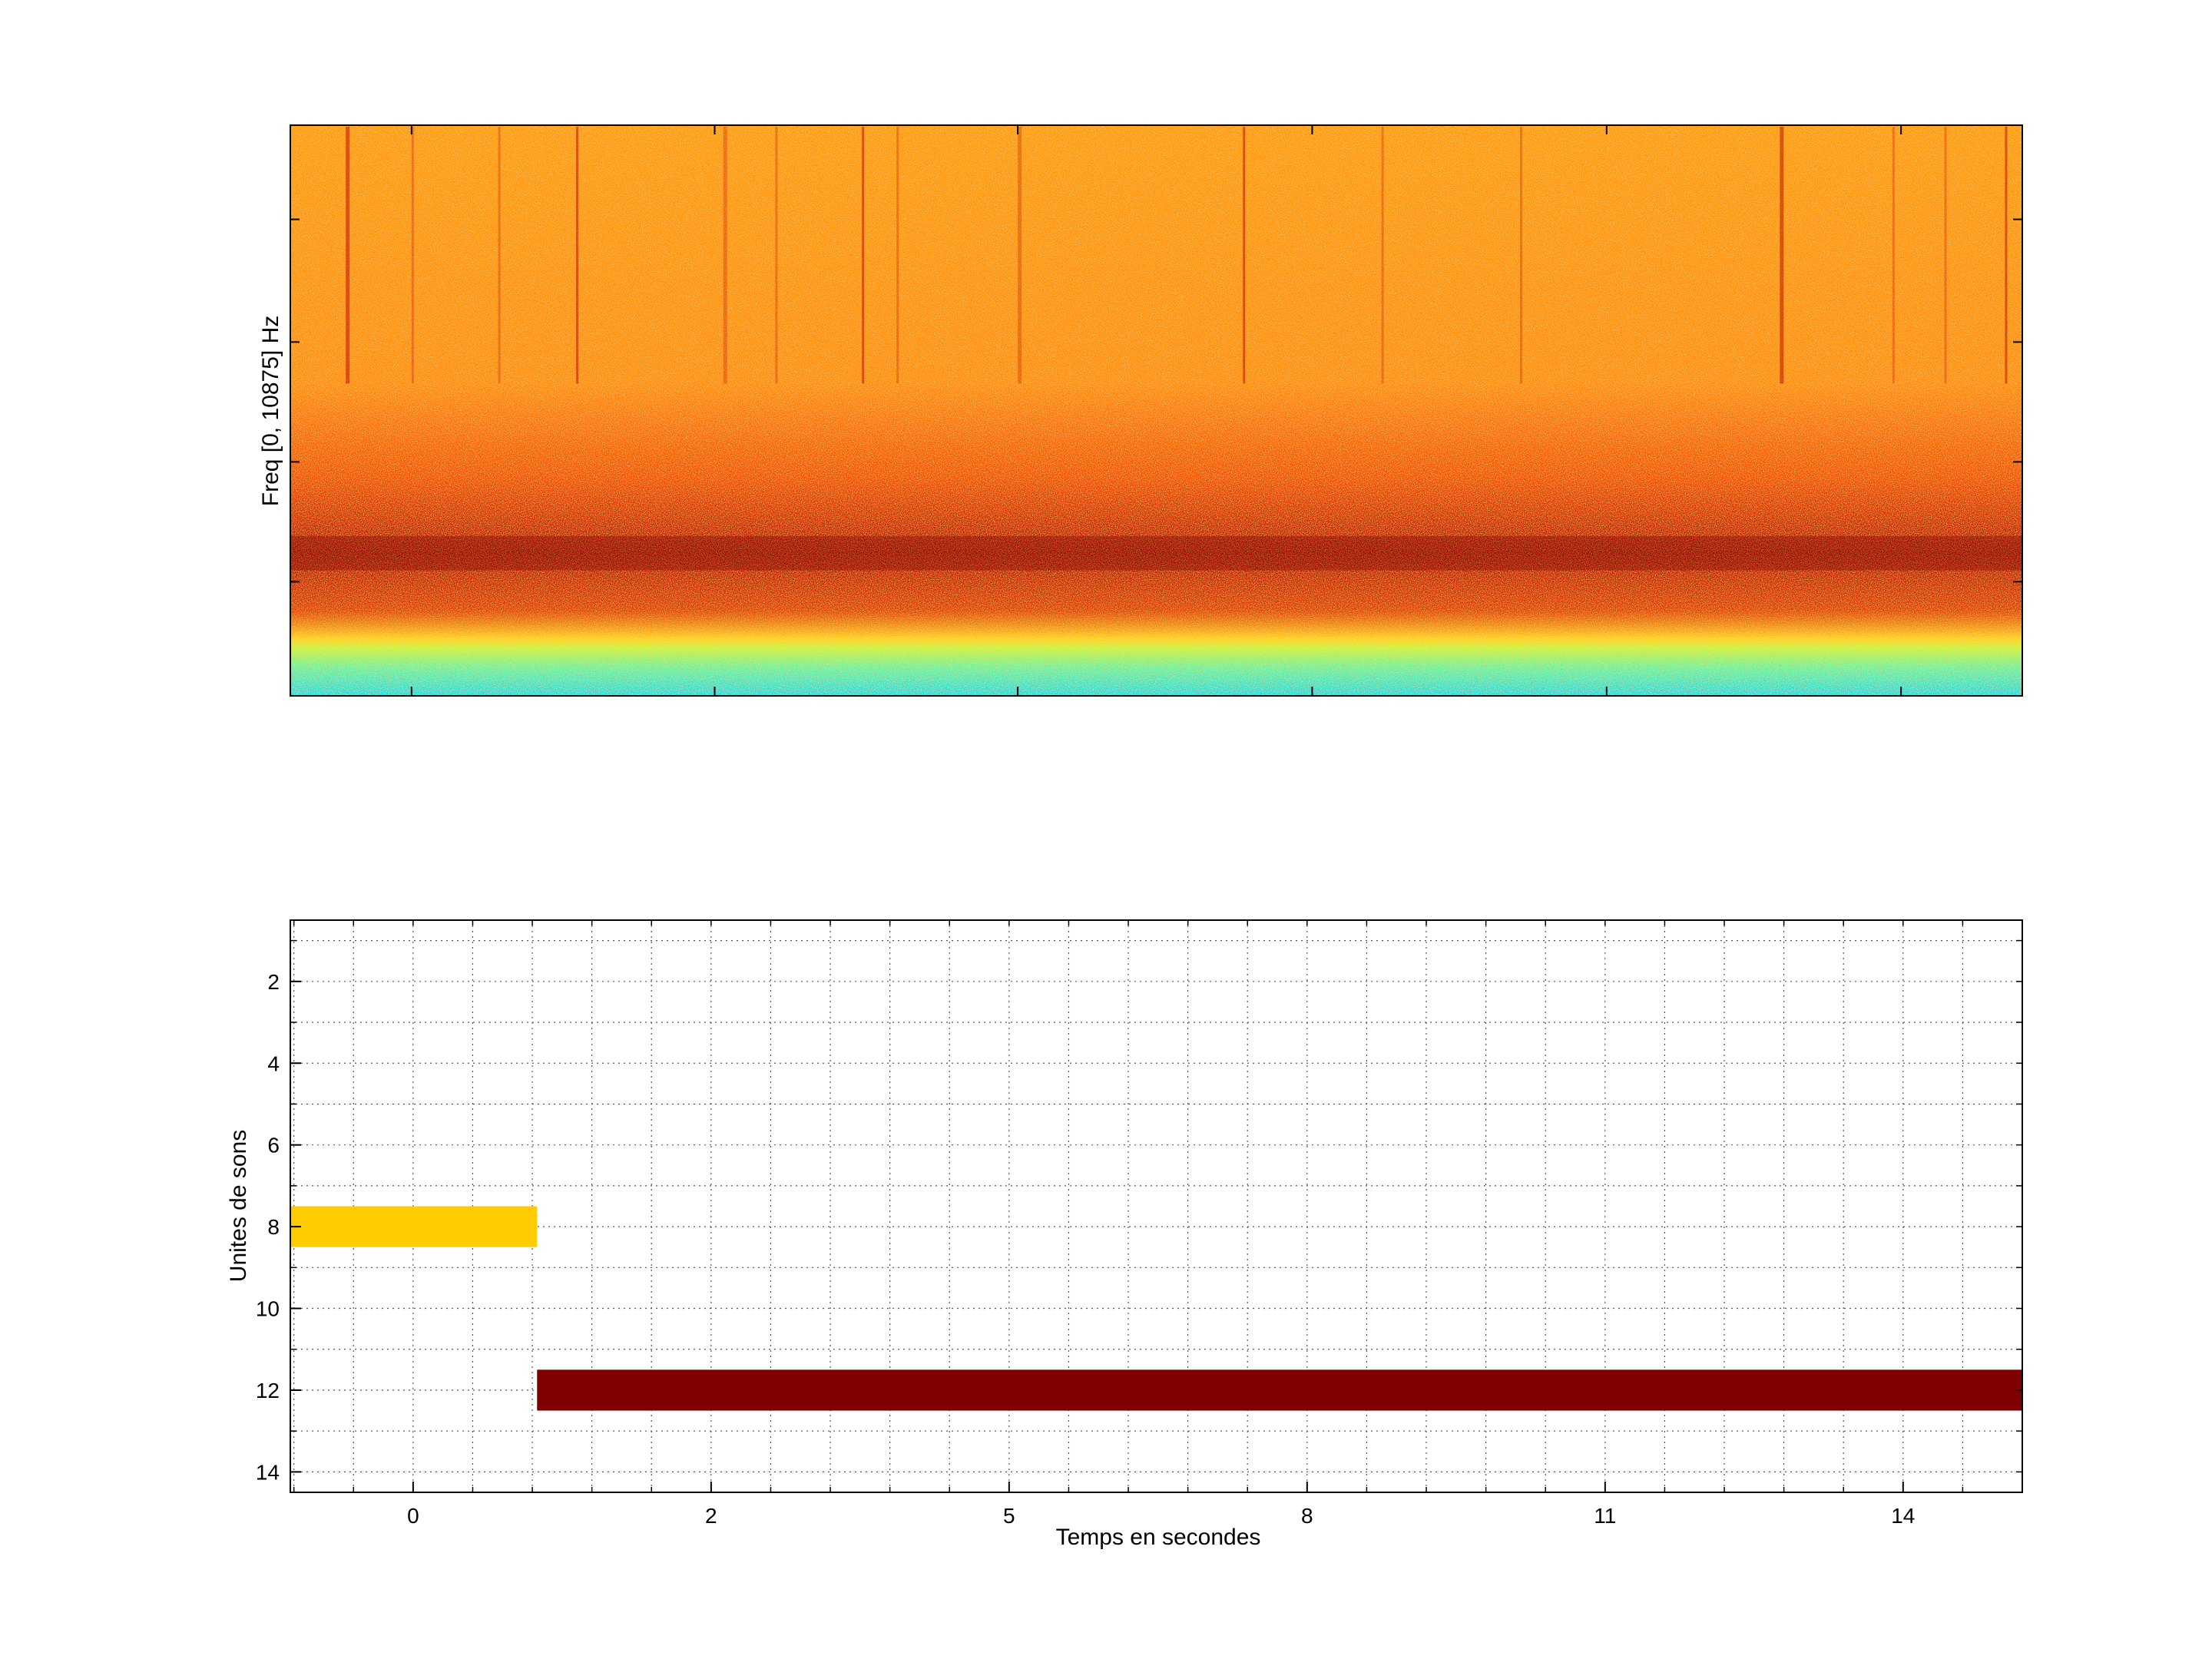 Image resolution: width=2212 pixels, height=1659 pixels. I want to click on units-y-tick-label: 10, so click(268, 1309).